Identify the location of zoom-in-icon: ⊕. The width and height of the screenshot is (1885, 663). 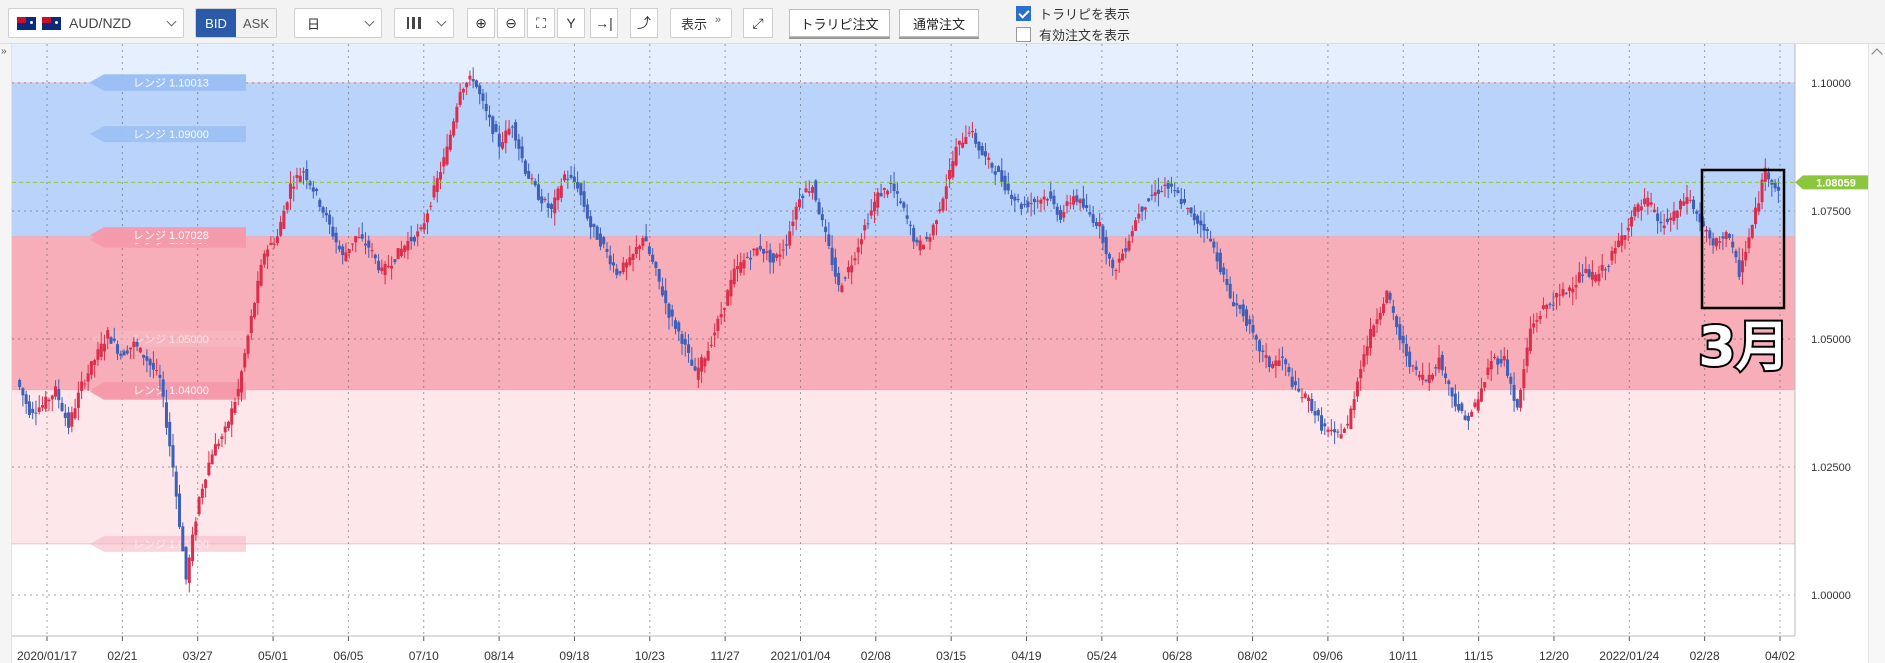
(481, 22).